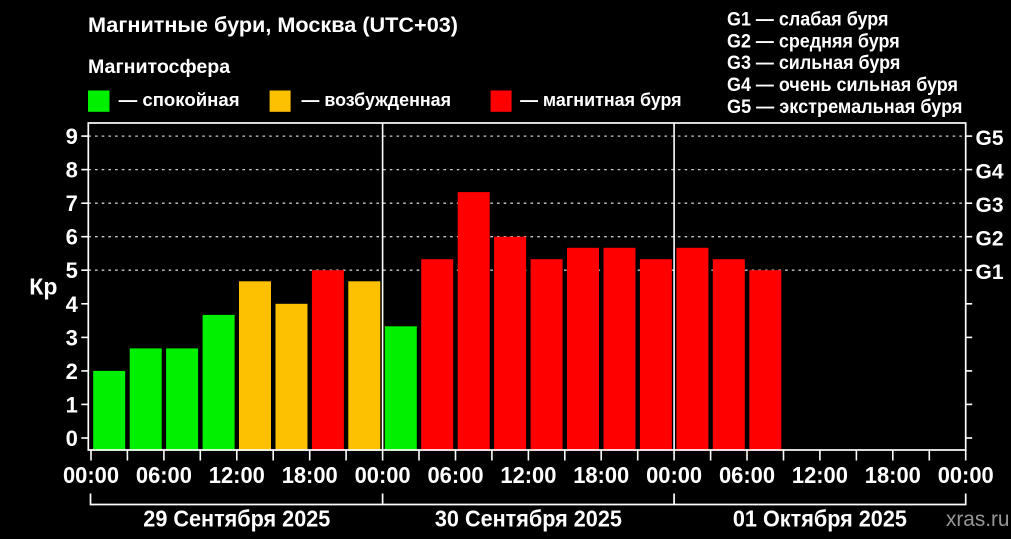 This screenshot has height=539, width=1011. I want to click on svg-text: 1, so click(72, 404).